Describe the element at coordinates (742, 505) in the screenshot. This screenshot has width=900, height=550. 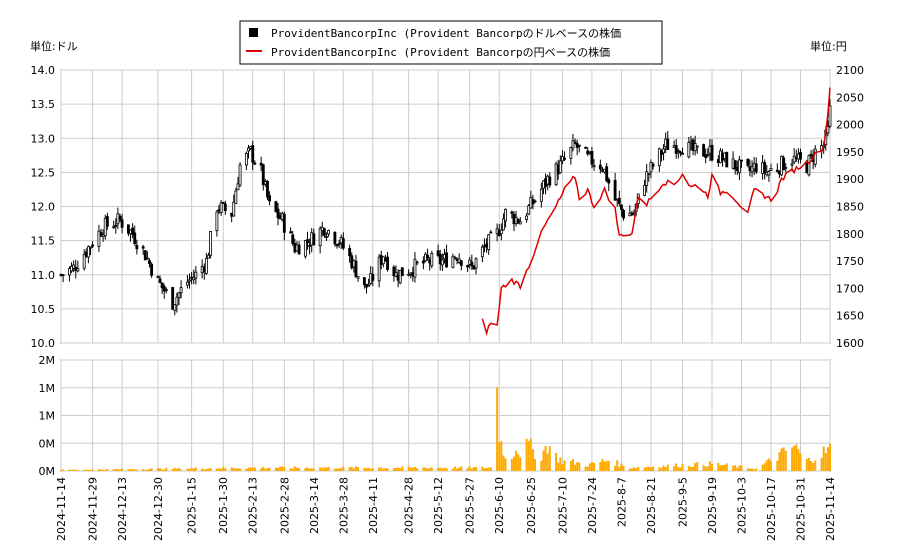
I see `x-tick-label: 2025-10-3` at that location.